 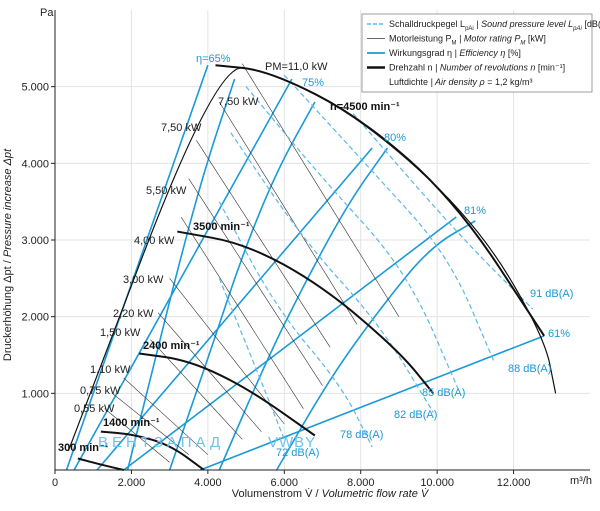 What do you see at coordinates (581, 481) in the screenshot?
I see `x-unit-label: m³/h` at bounding box center [581, 481].